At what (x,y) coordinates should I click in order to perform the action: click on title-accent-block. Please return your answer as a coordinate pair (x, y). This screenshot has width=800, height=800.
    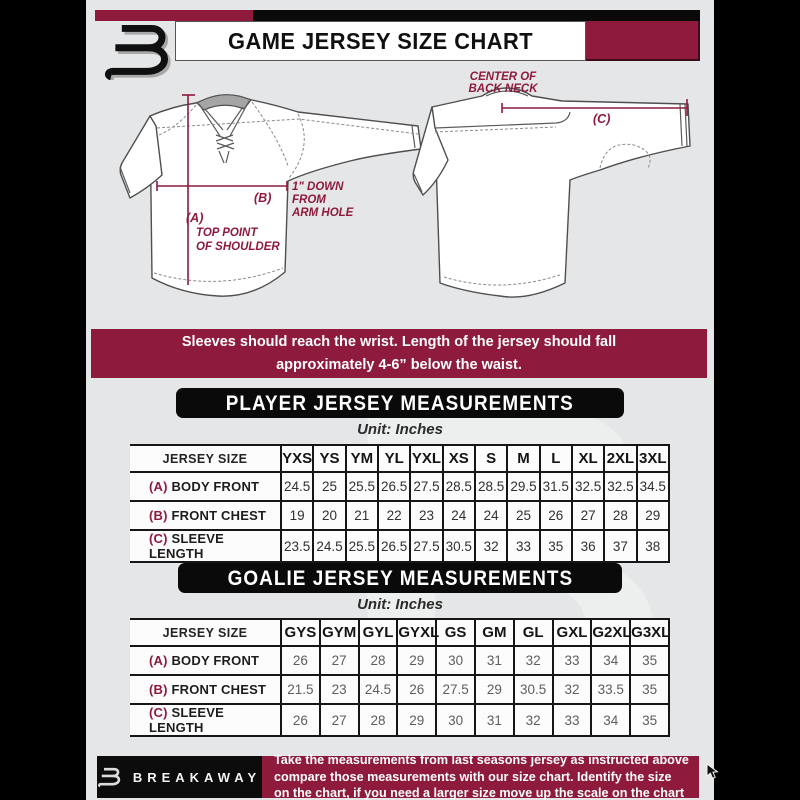
    Looking at the image, I should click on (643, 41).